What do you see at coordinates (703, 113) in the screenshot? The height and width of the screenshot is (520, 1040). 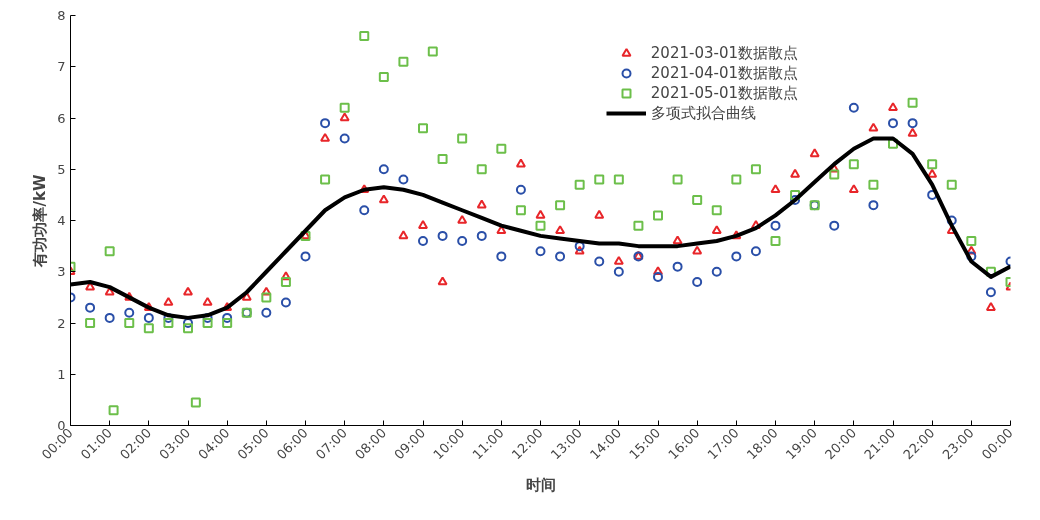 I see `legend-label: 多项式拟合曲线` at bounding box center [703, 113].